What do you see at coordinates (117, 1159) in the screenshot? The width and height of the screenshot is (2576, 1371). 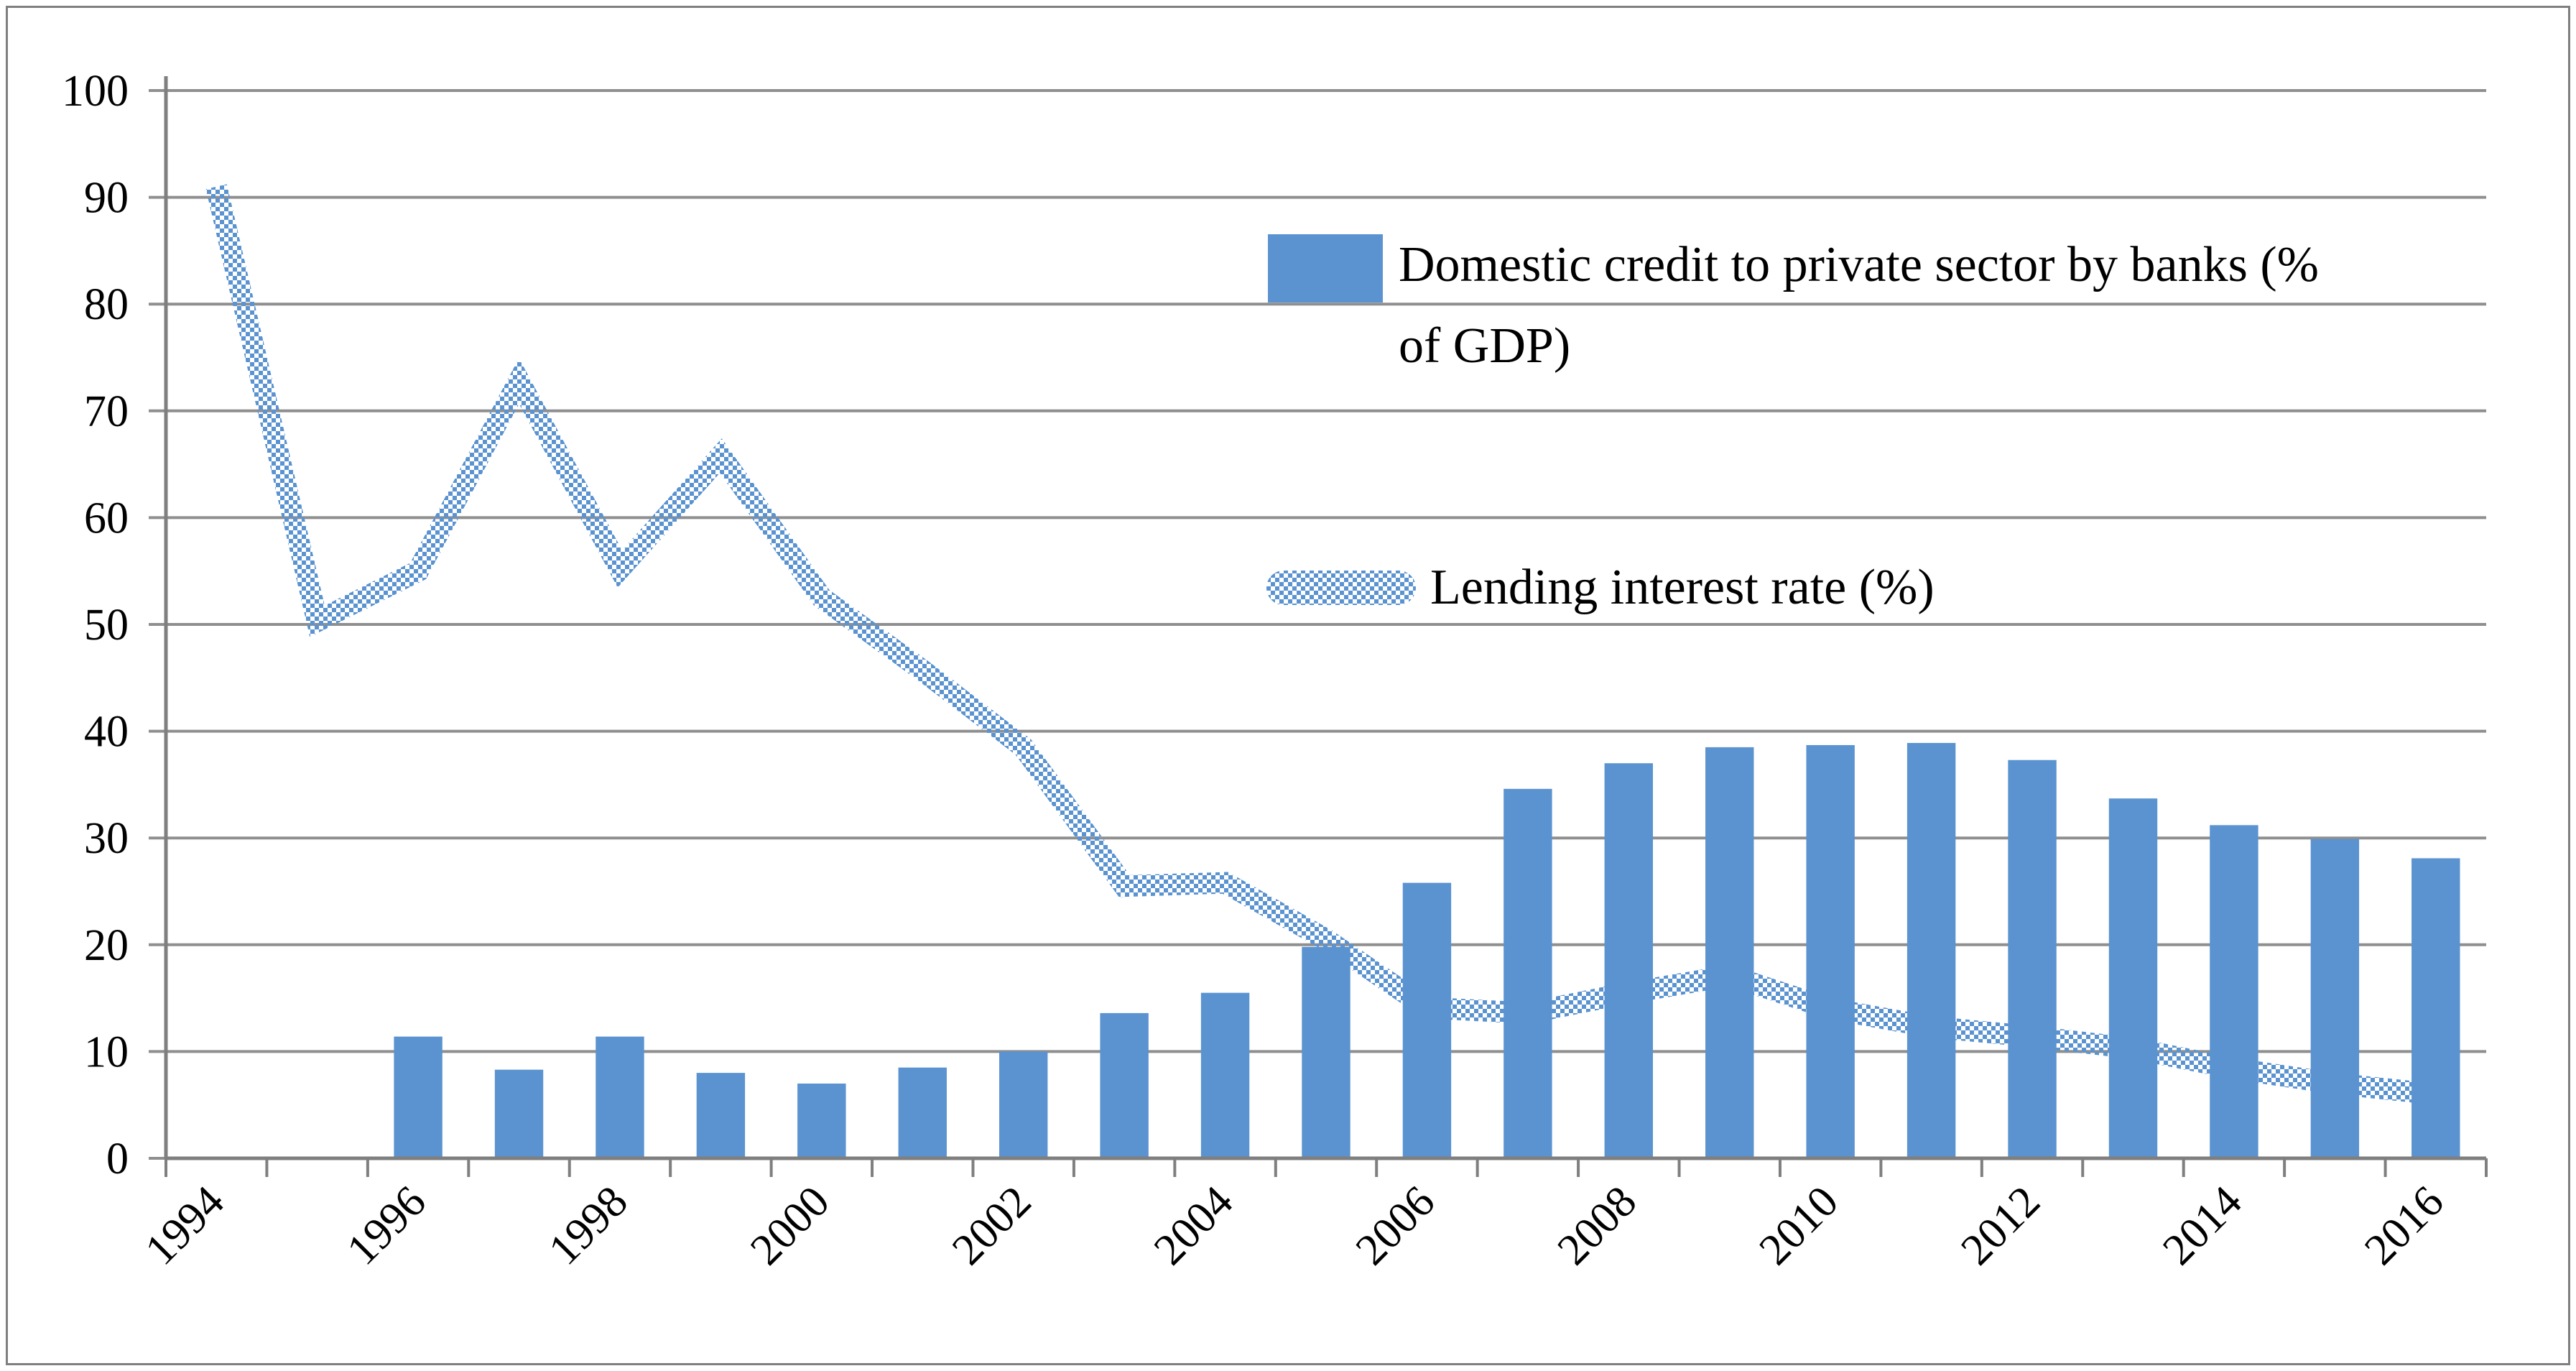 I see `svg-text: 0` at bounding box center [117, 1159].